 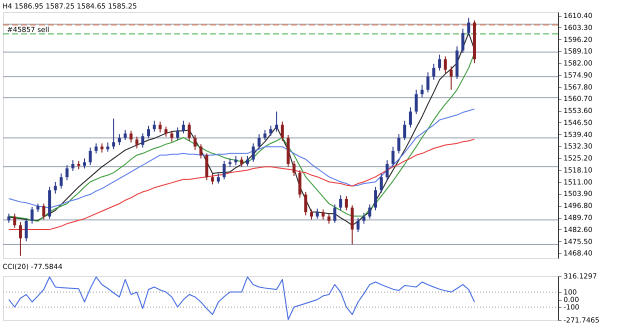 What do you see at coordinates (241, 298) in the screenshot?
I see `line-series` at bounding box center [241, 298].